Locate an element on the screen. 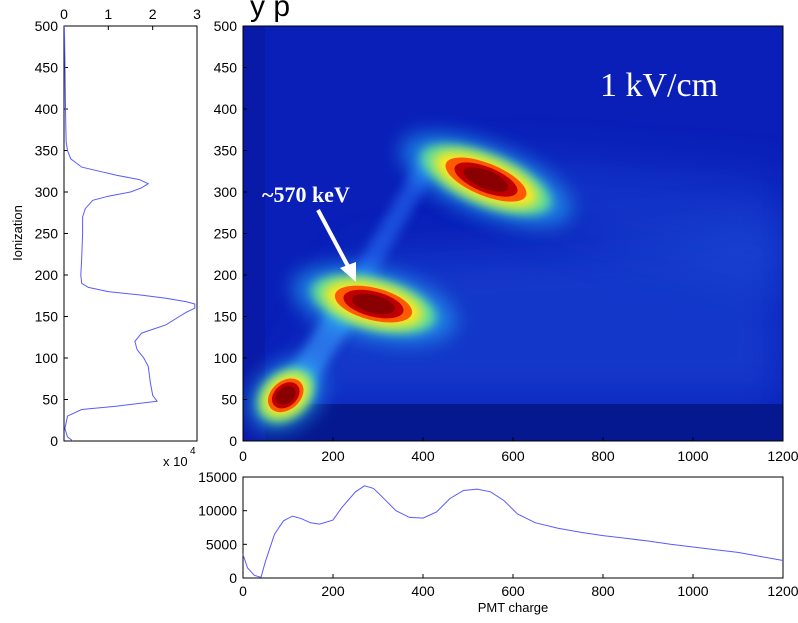 Image resolution: width=798 pixels, height=623 pixels. bottom-y-axis-ticks: 0 5000 10000 15000 is located at coordinates (222, 527).